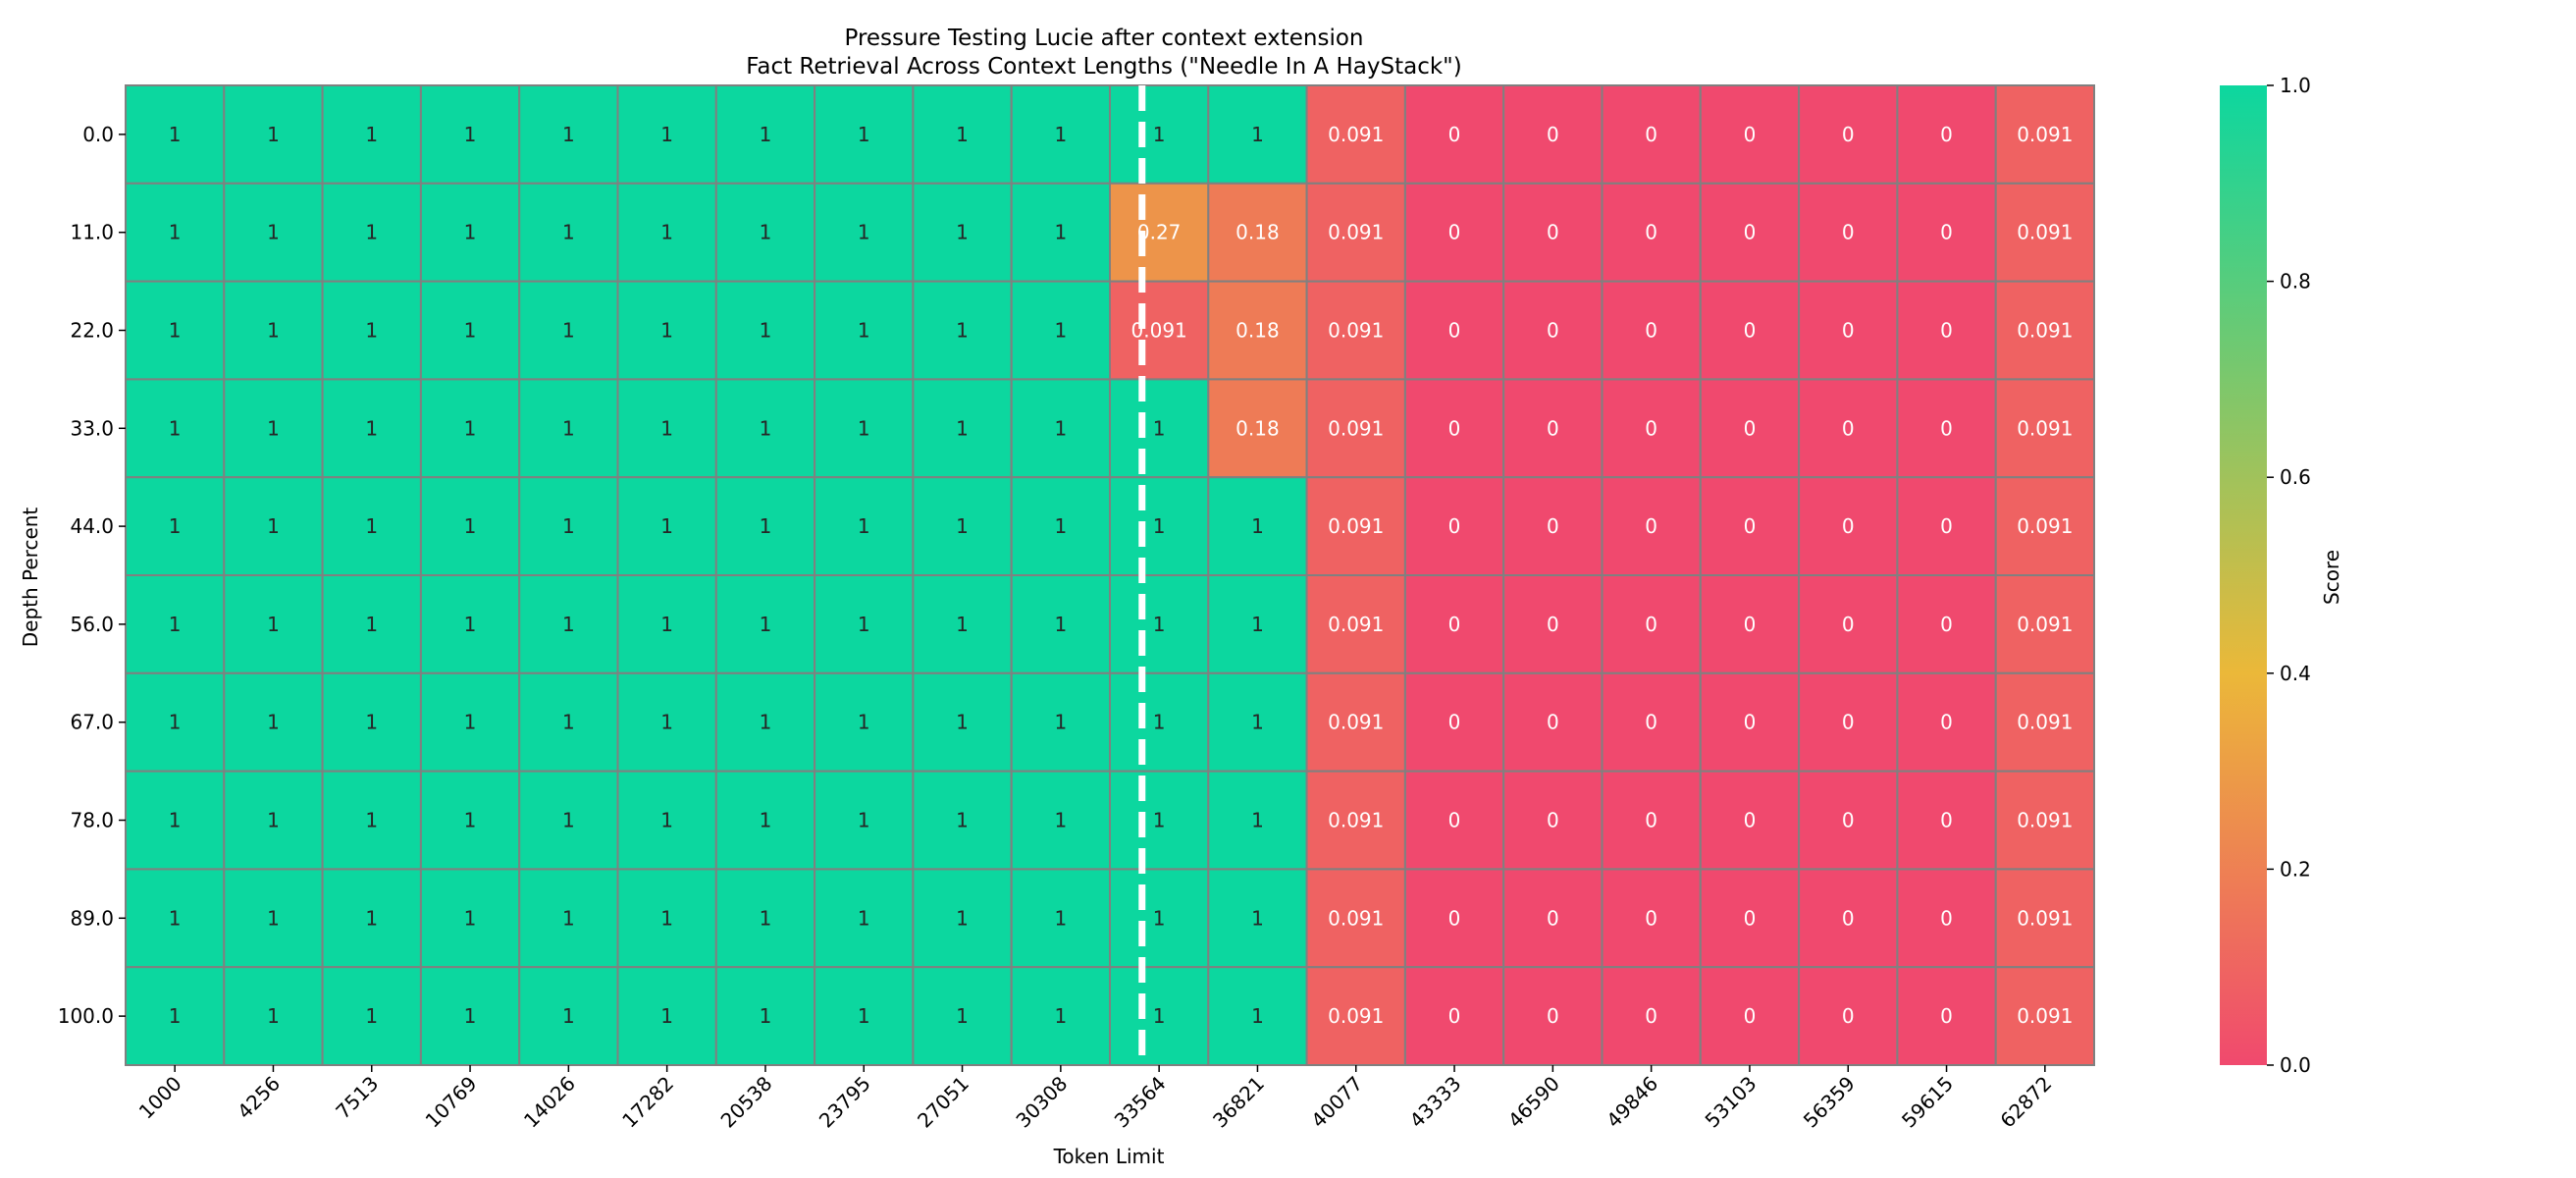 This screenshot has width=2576, height=1178. I want to click on colorbar-tick-label: 0.8, so click(2295, 282).